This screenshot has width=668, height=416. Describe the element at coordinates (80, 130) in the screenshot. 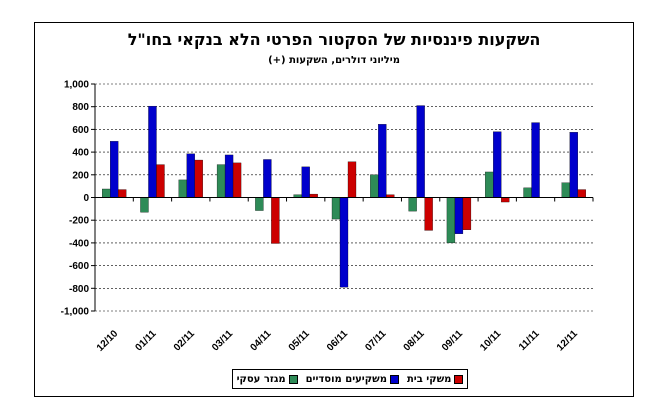

I see `y-tick-label: 600` at that location.